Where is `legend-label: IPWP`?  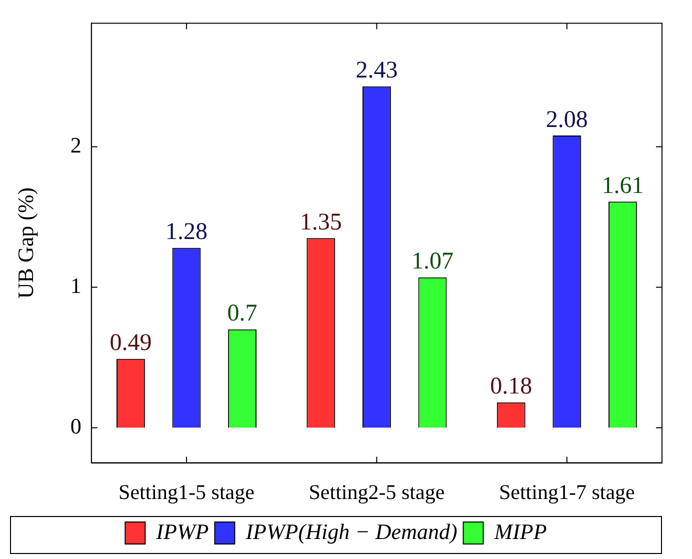 legend-label: IPWP is located at coordinates (182, 531).